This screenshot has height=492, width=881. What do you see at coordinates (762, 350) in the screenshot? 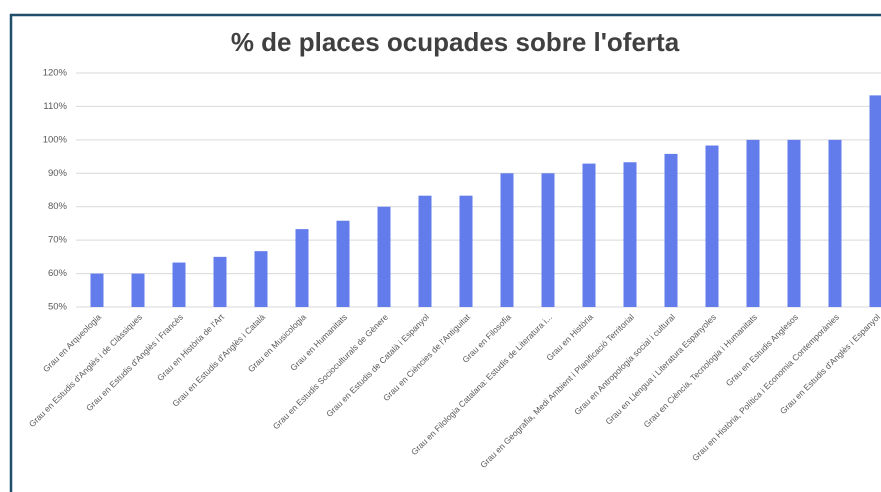
I see `x-tick-label: Grau en Estudis Anglesos` at bounding box center [762, 350].